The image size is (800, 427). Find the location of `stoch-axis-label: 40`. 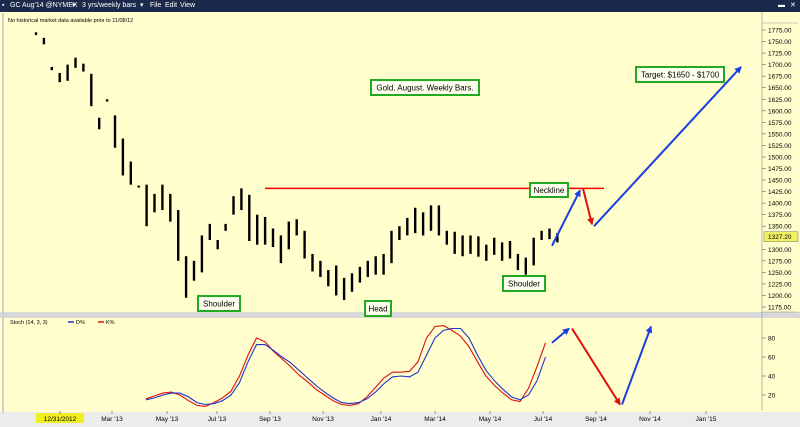

stoch-axis-label: 40 is located at coordinates (772, 377).